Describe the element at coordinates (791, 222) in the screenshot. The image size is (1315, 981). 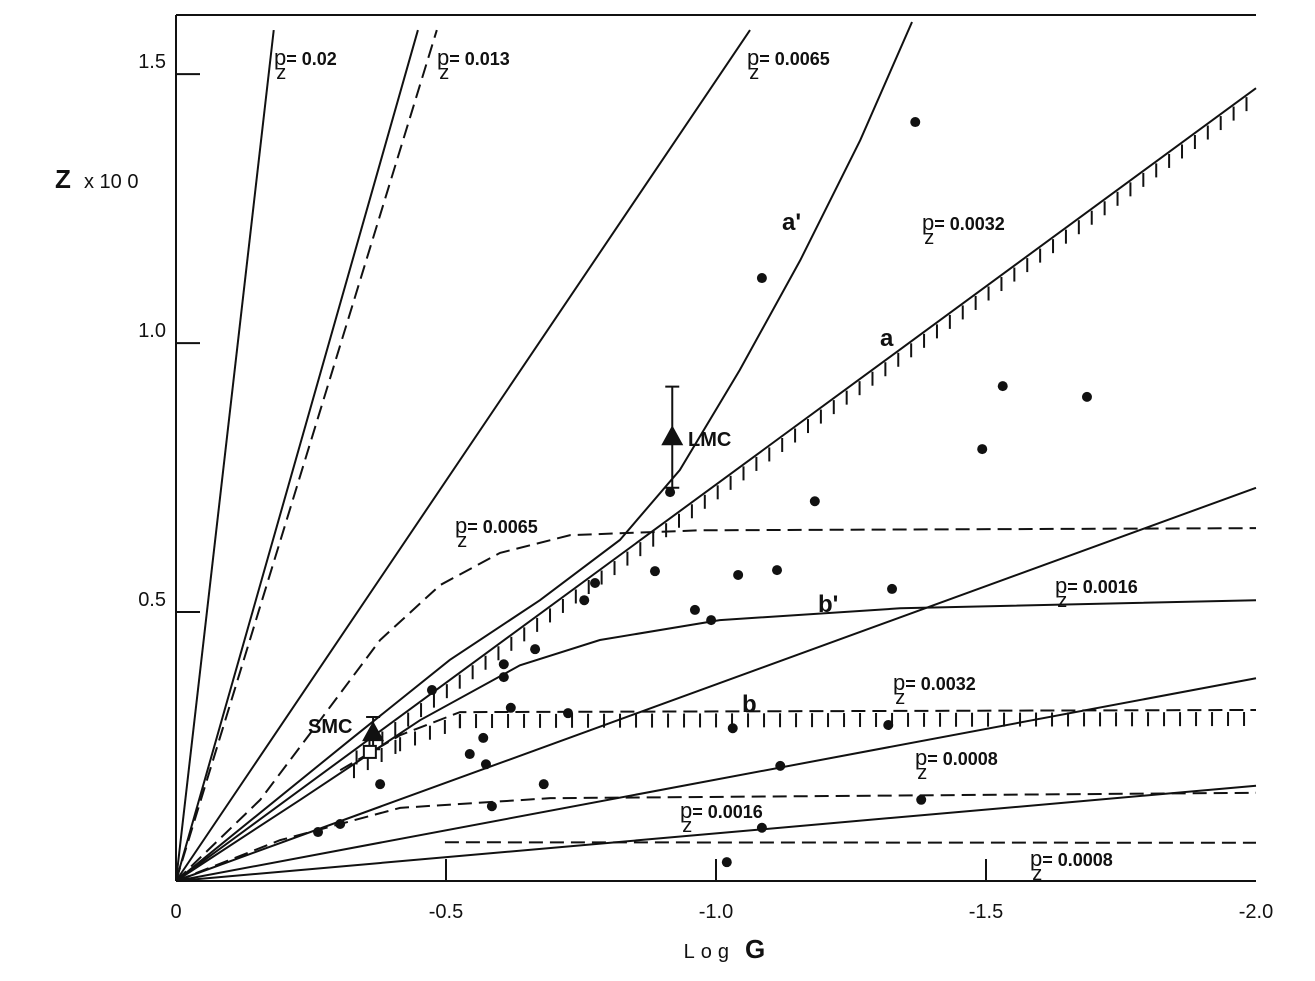
I see `curve-label: a'` at that location.